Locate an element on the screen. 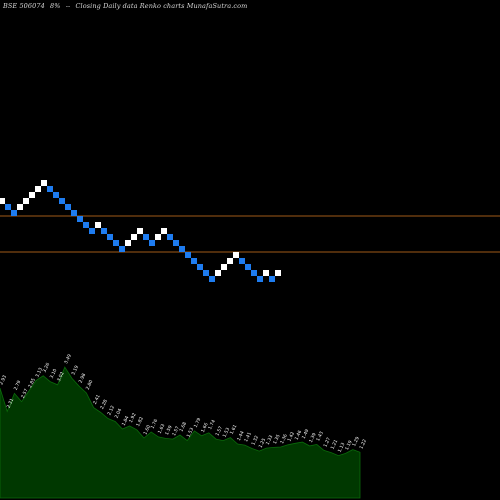  volume-label: 1.13 is located at coordinates (342, 448).